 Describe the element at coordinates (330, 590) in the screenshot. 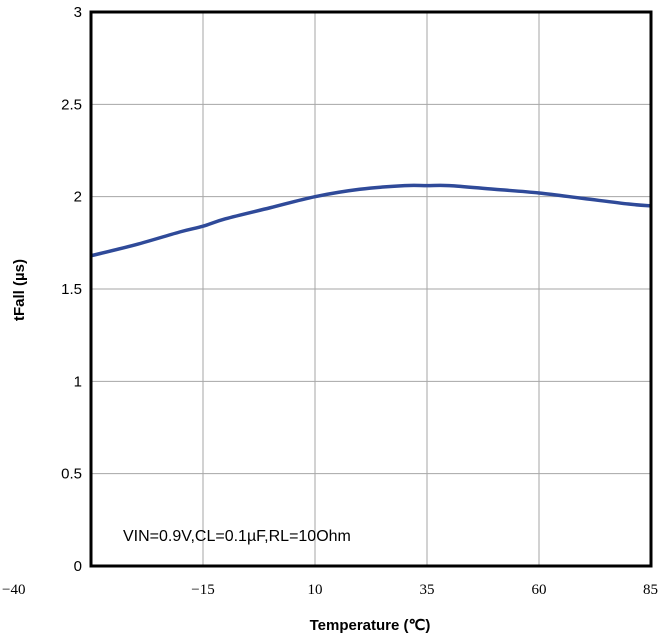

I see `x-tick-labels: −40 −15 10 35 60 85` at that location.